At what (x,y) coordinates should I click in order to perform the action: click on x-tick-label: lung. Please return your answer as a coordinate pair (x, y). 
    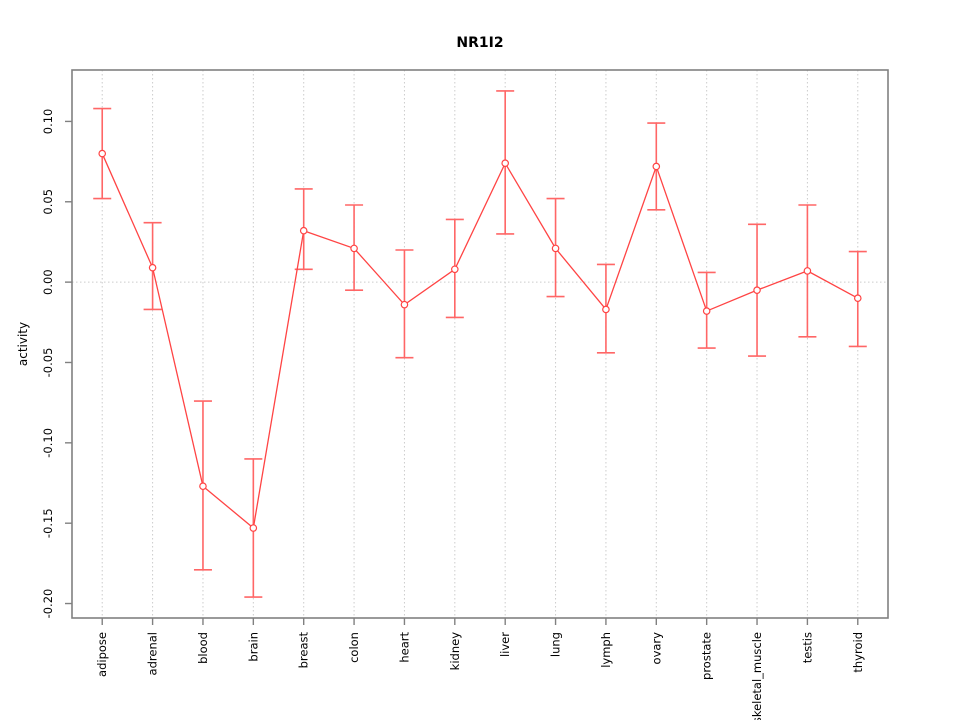
    Looking at the image, I should click on (556, 644).